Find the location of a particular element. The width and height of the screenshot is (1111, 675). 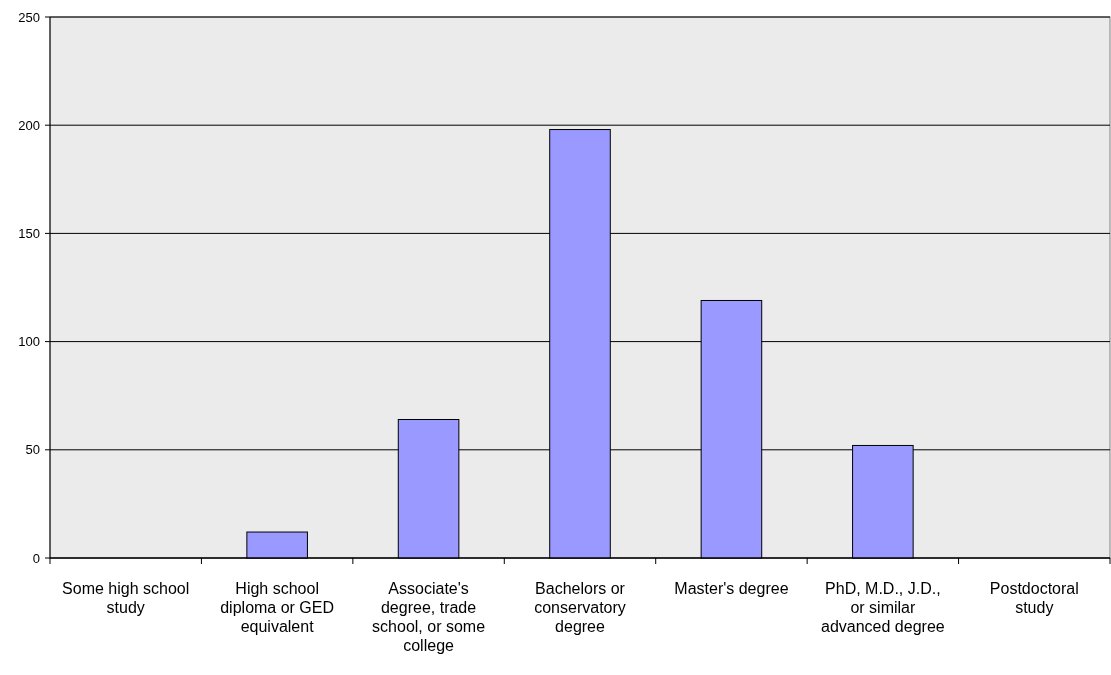

x-tick-label: Master's degree is located at coordinates (731, 588).